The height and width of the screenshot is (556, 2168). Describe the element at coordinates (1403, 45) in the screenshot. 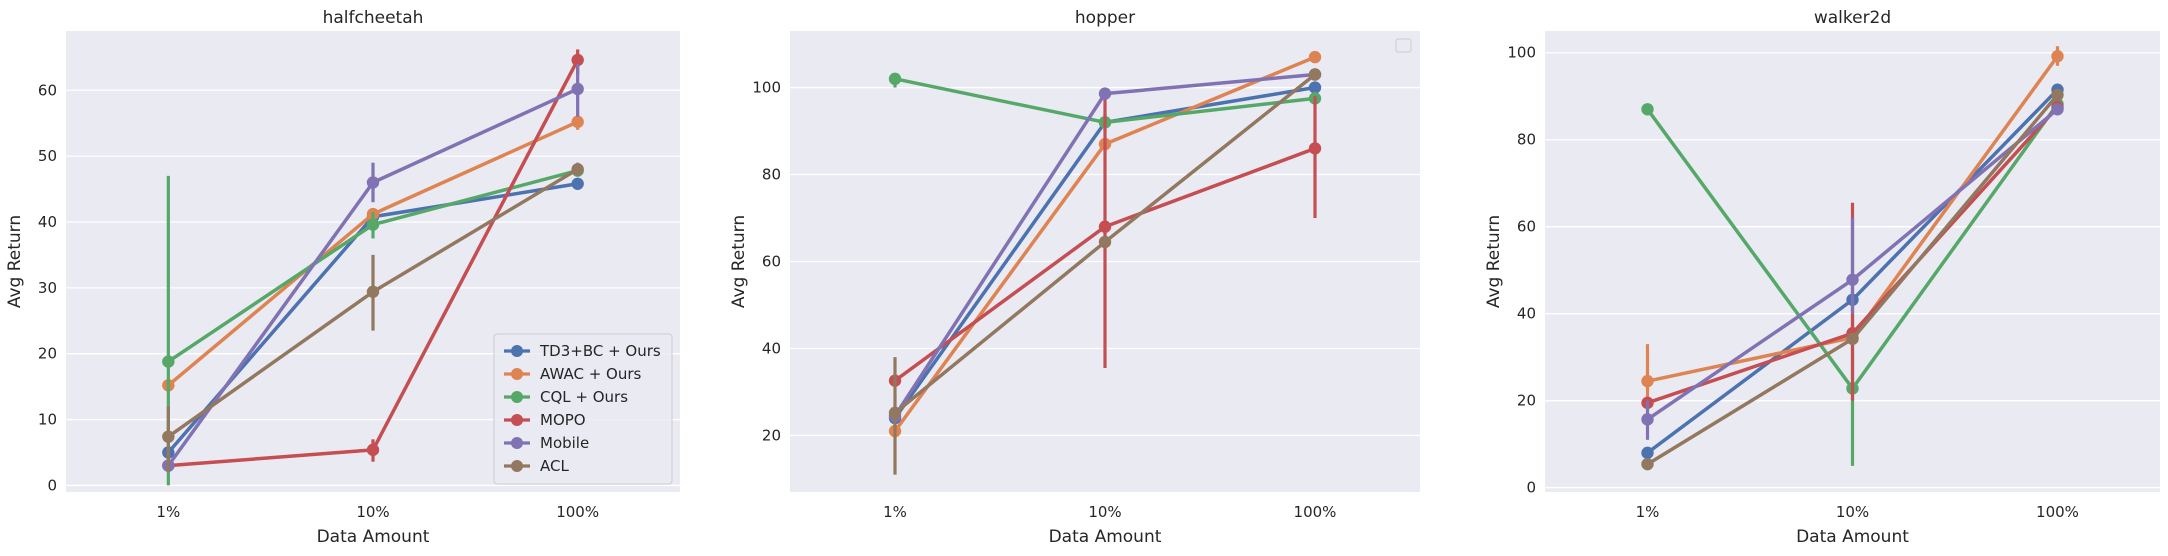

I see `empty-legend-box` at that location.